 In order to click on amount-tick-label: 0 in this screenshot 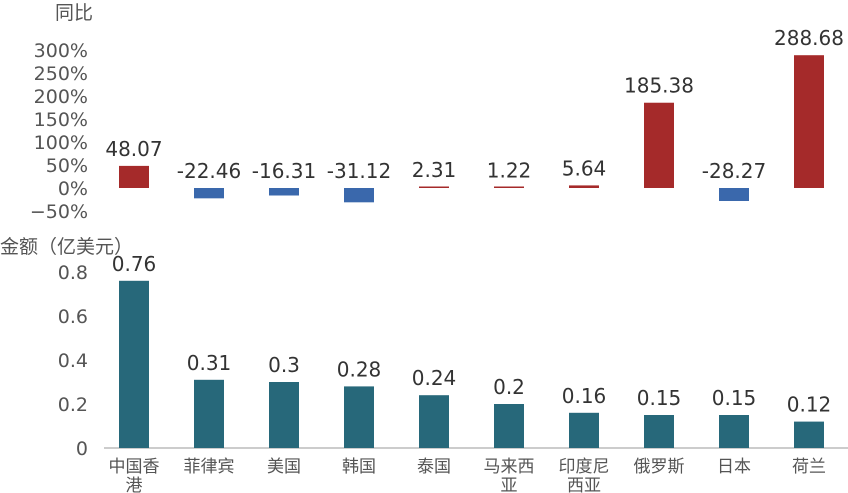, I will do `click(82, 449)`.